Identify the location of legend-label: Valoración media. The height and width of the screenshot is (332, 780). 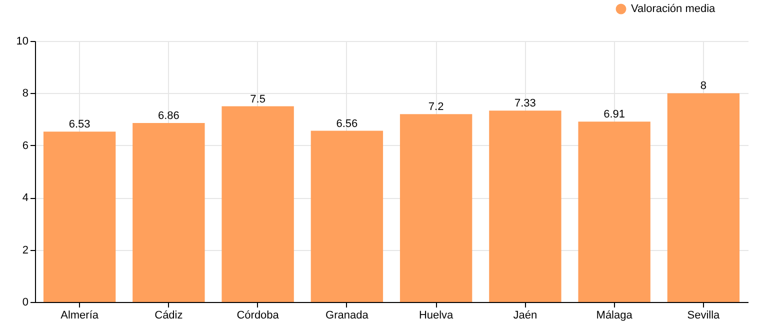
(673, 9).